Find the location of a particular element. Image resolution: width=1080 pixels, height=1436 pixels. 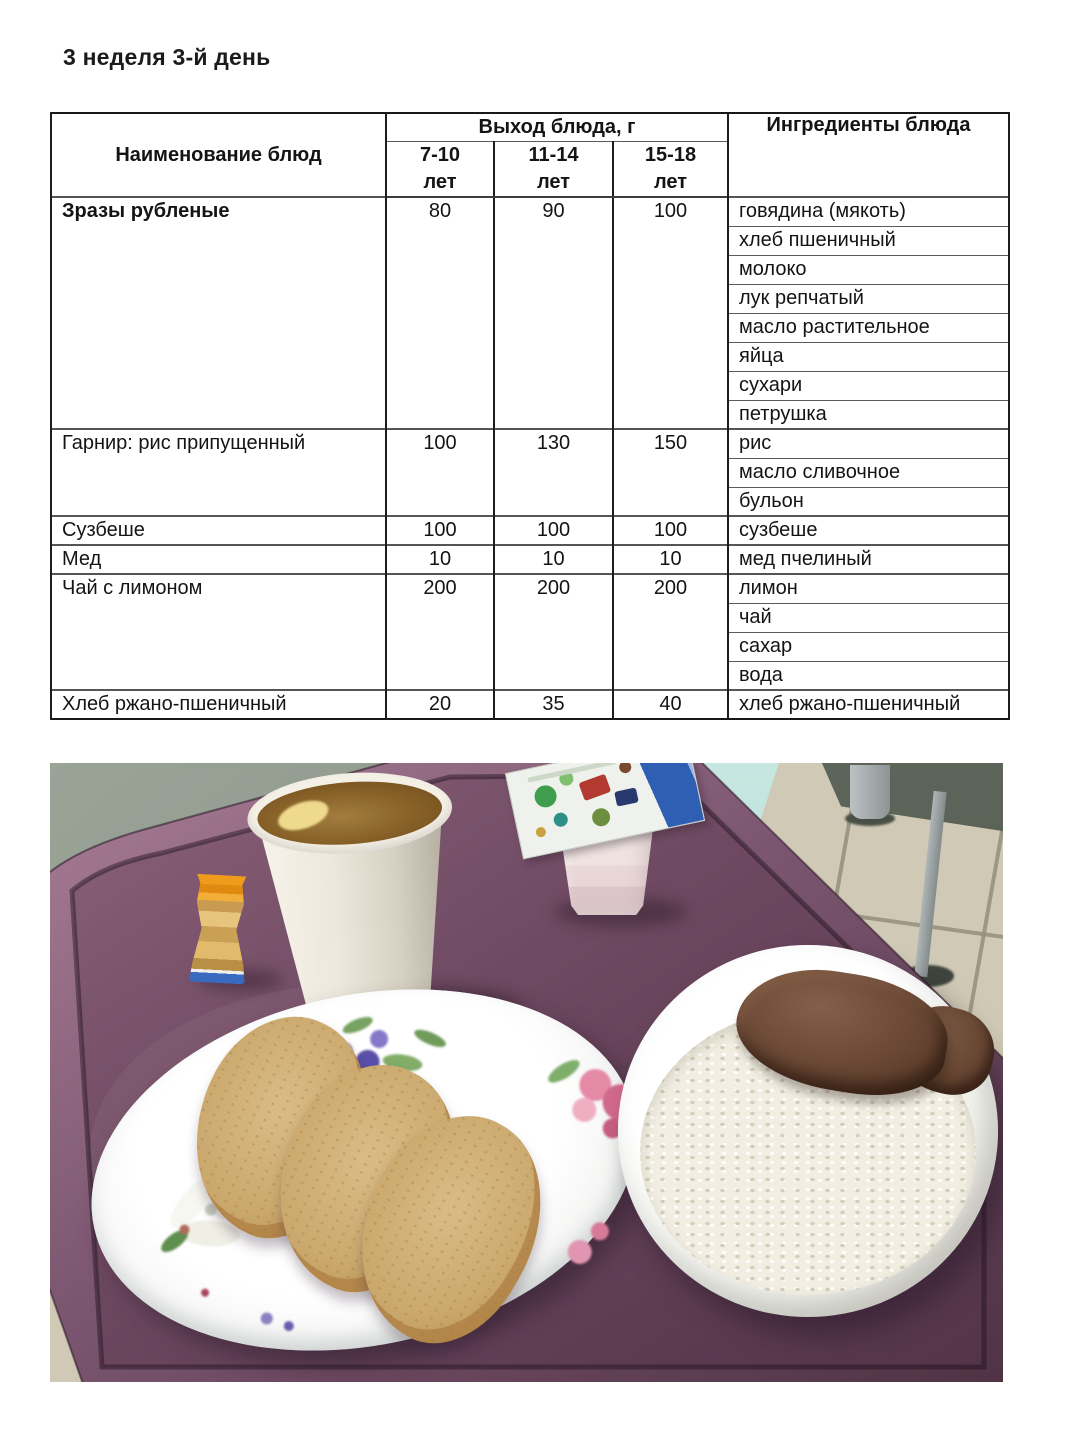

dish-name-cell: Зразы рубленые is located at coordinates (218, 313).